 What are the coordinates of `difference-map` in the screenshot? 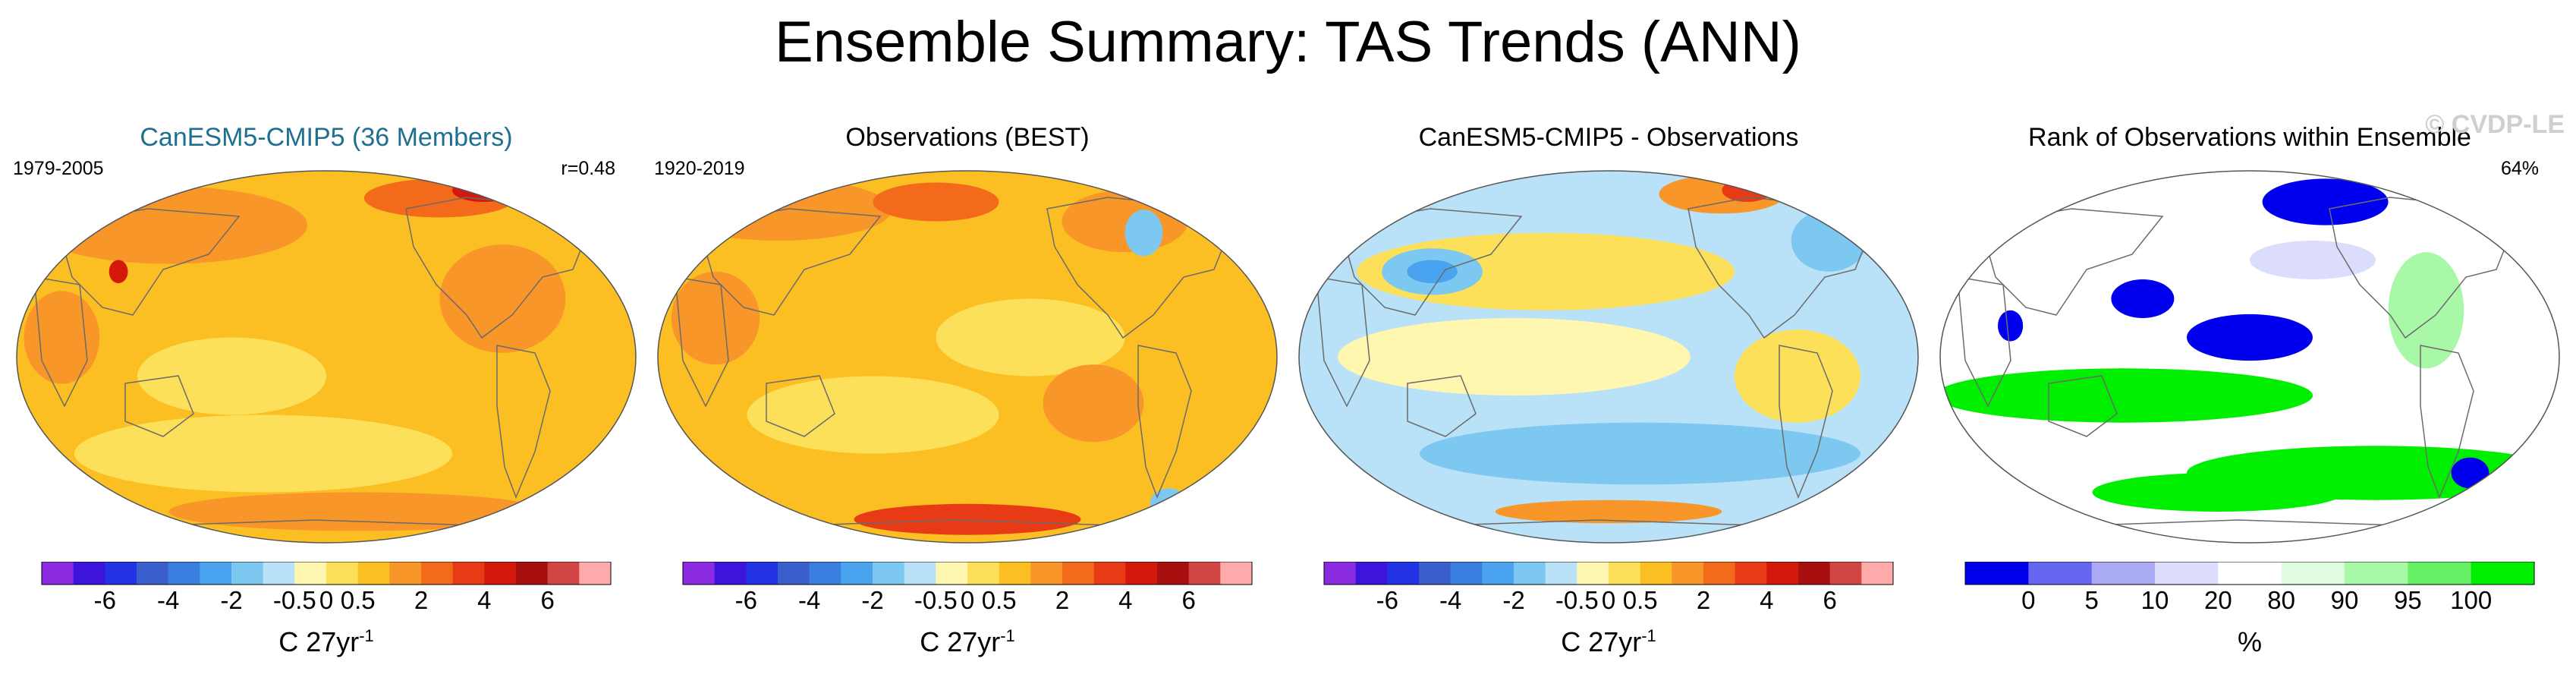 It's located at (1608, 357).